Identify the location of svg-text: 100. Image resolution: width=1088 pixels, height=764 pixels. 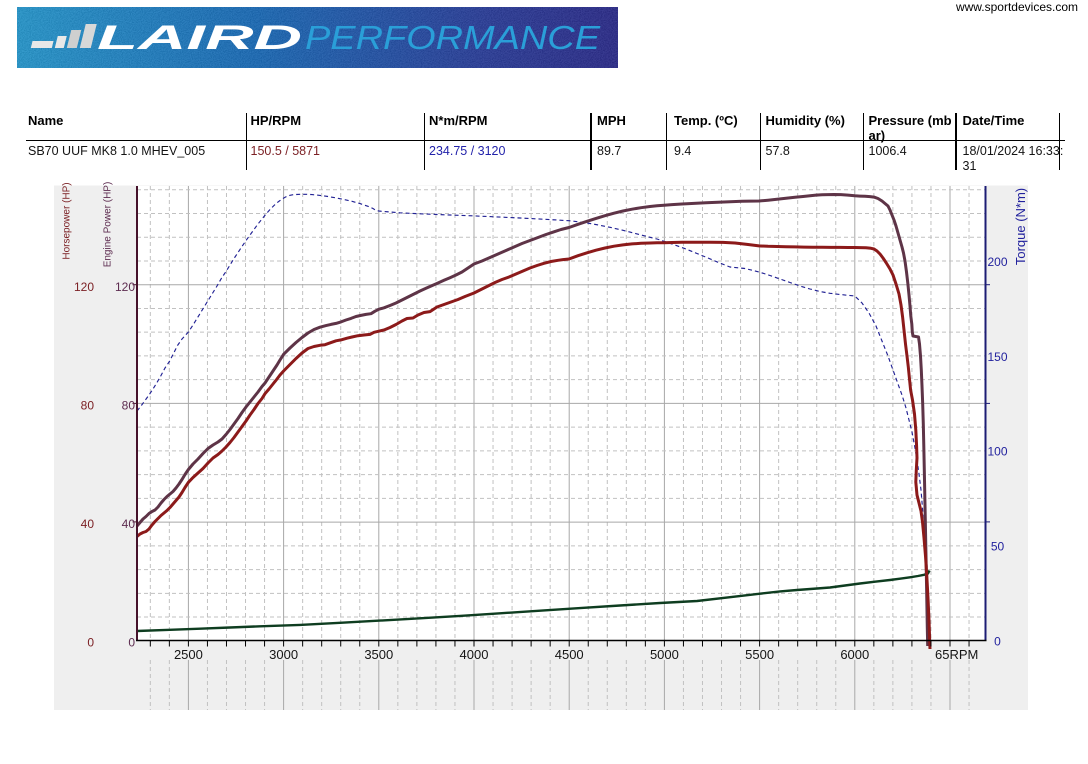
(997, 452).